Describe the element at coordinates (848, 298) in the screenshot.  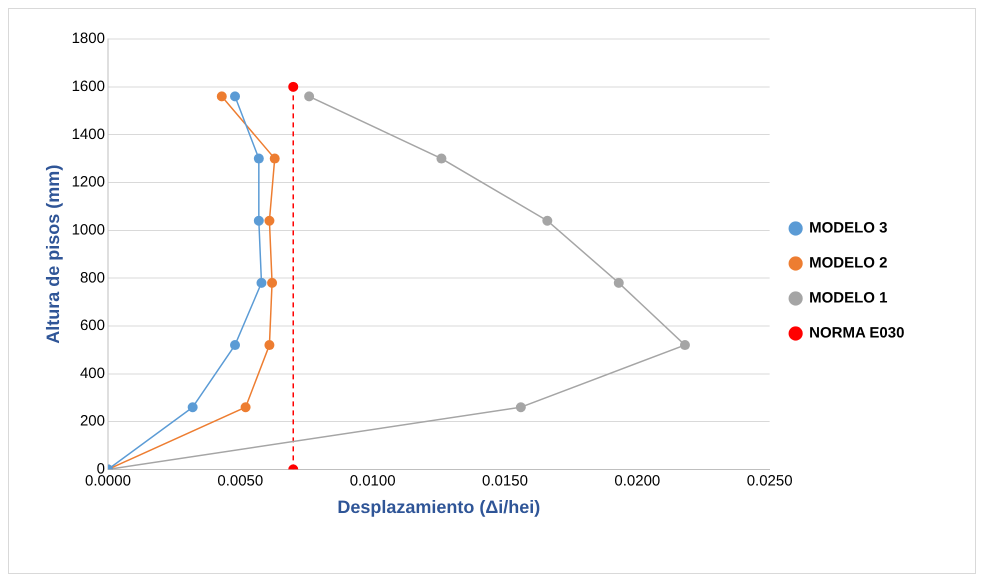
I see `legend-label: MODELO 1` at that location.